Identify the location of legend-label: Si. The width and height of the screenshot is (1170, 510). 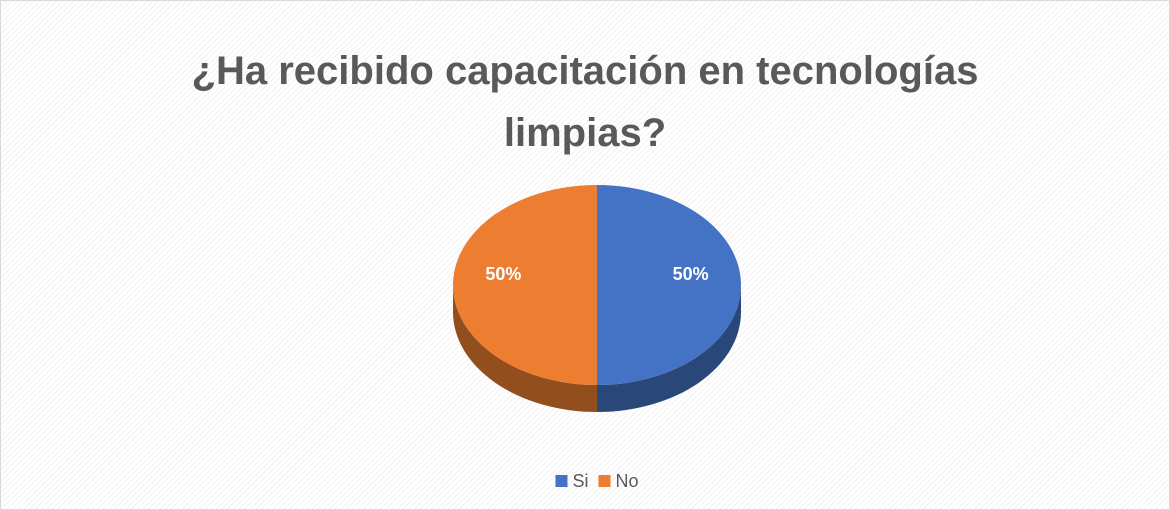
(580, 481).